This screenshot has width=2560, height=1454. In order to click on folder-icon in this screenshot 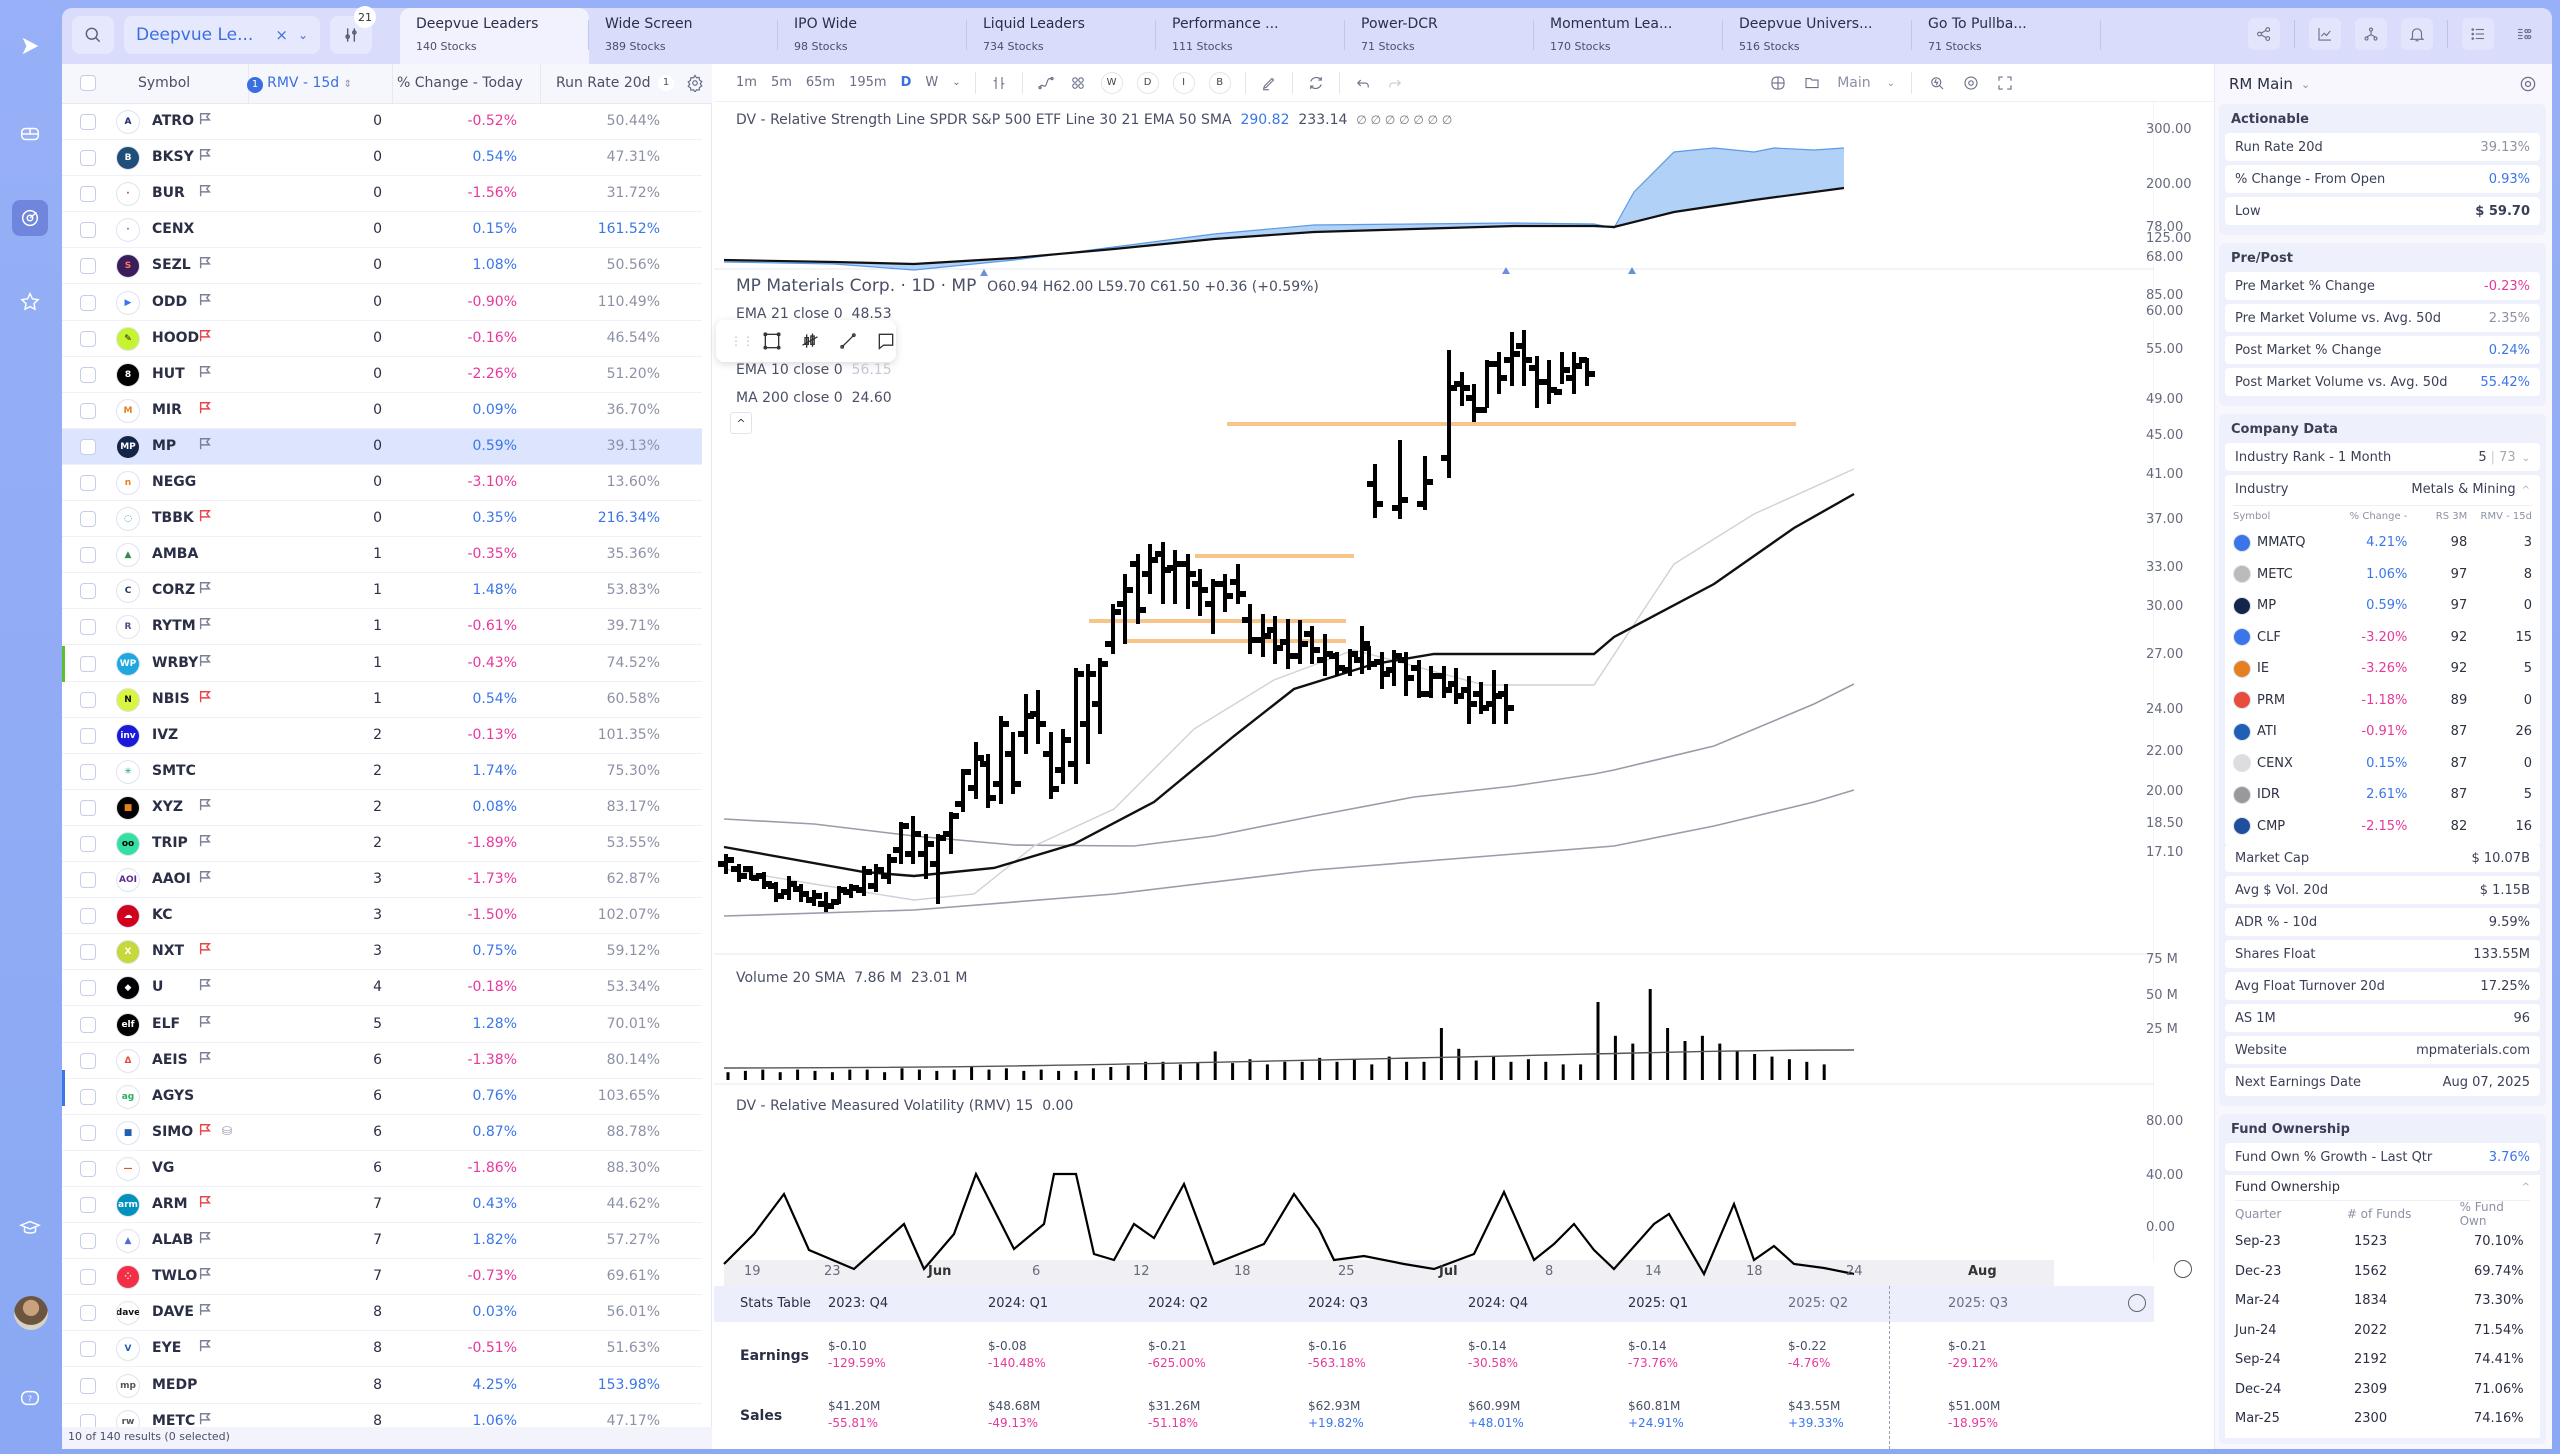, I will do `click(1812, 83)`.